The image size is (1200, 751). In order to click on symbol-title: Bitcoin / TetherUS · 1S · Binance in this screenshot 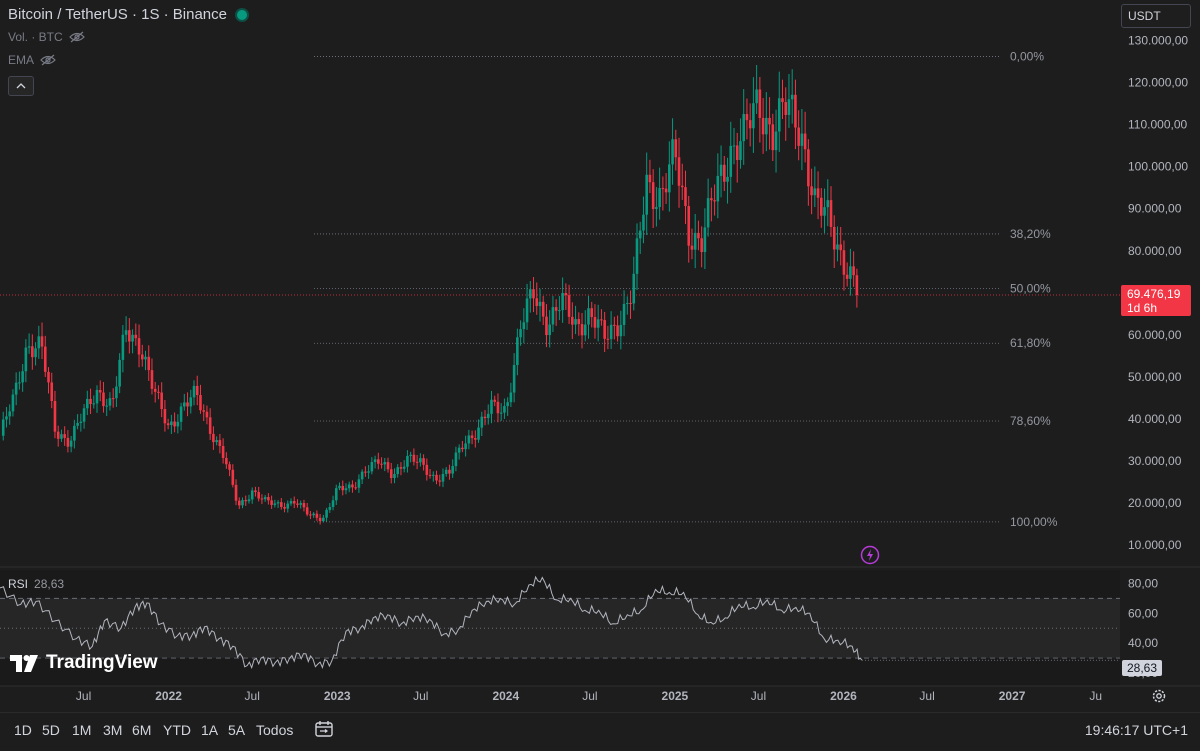, I will do `click(117, 14)`.